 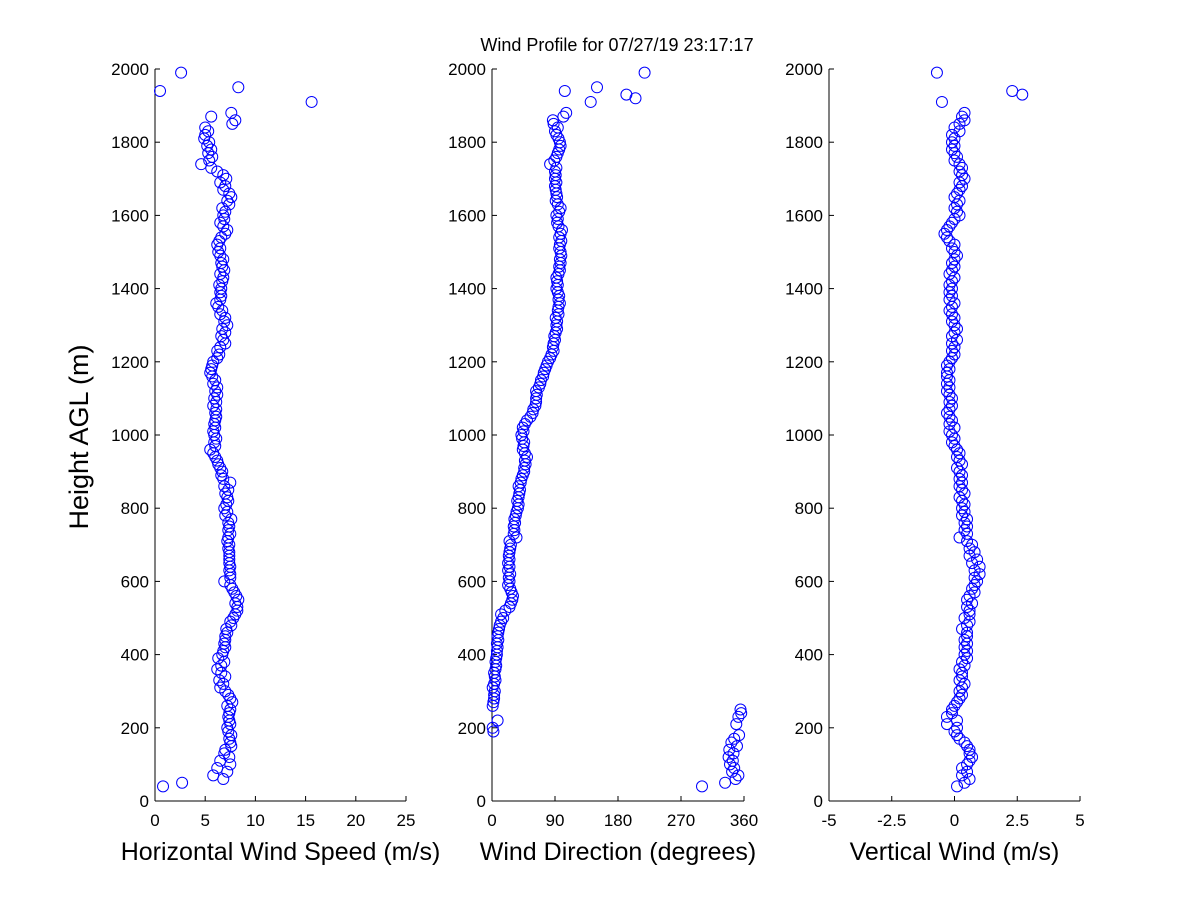 What do you see at coordinates (135, 655) in the screenshot?
I see `y-tick-label: 400` at bounding box center [135, 655].